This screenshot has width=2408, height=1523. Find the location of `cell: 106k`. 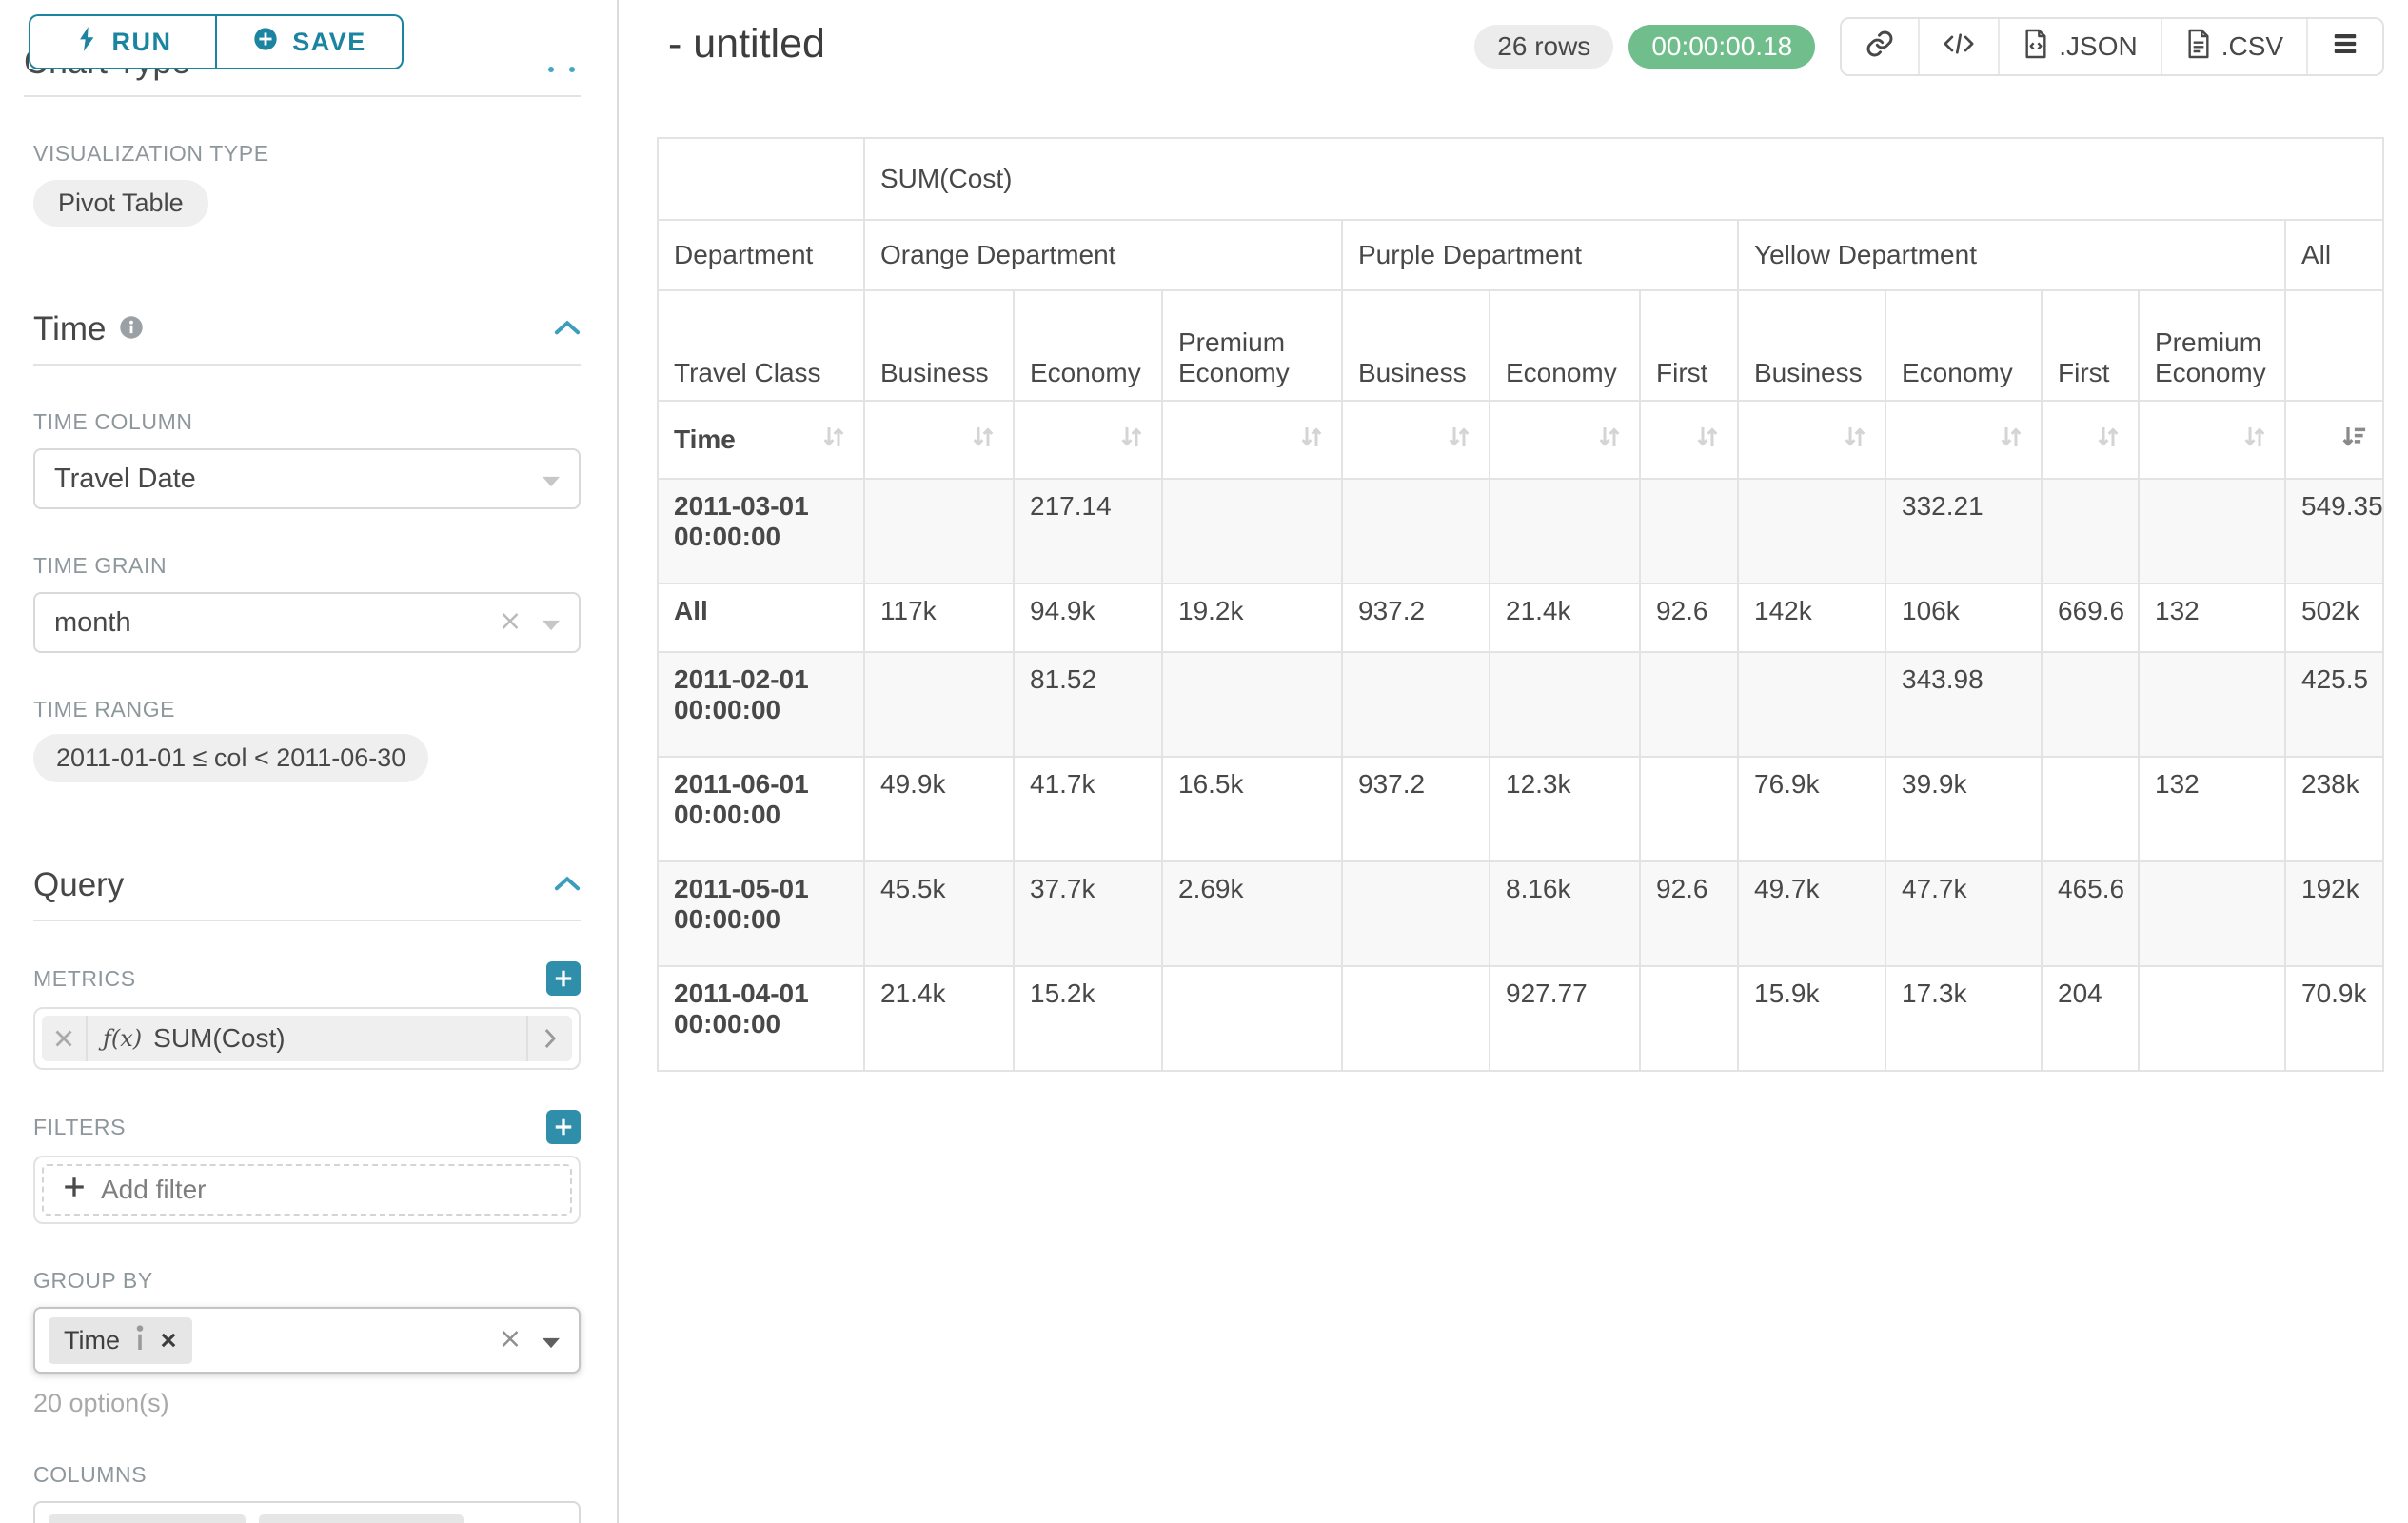

cell: 106k is located at coordinates (1964, 618).